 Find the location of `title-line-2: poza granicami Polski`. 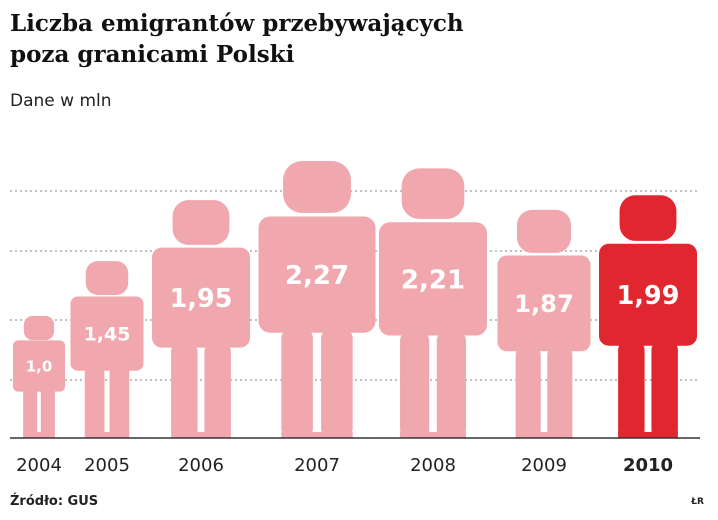

title-line-2: poza granicami Polski is located at coordinates (152, 54).